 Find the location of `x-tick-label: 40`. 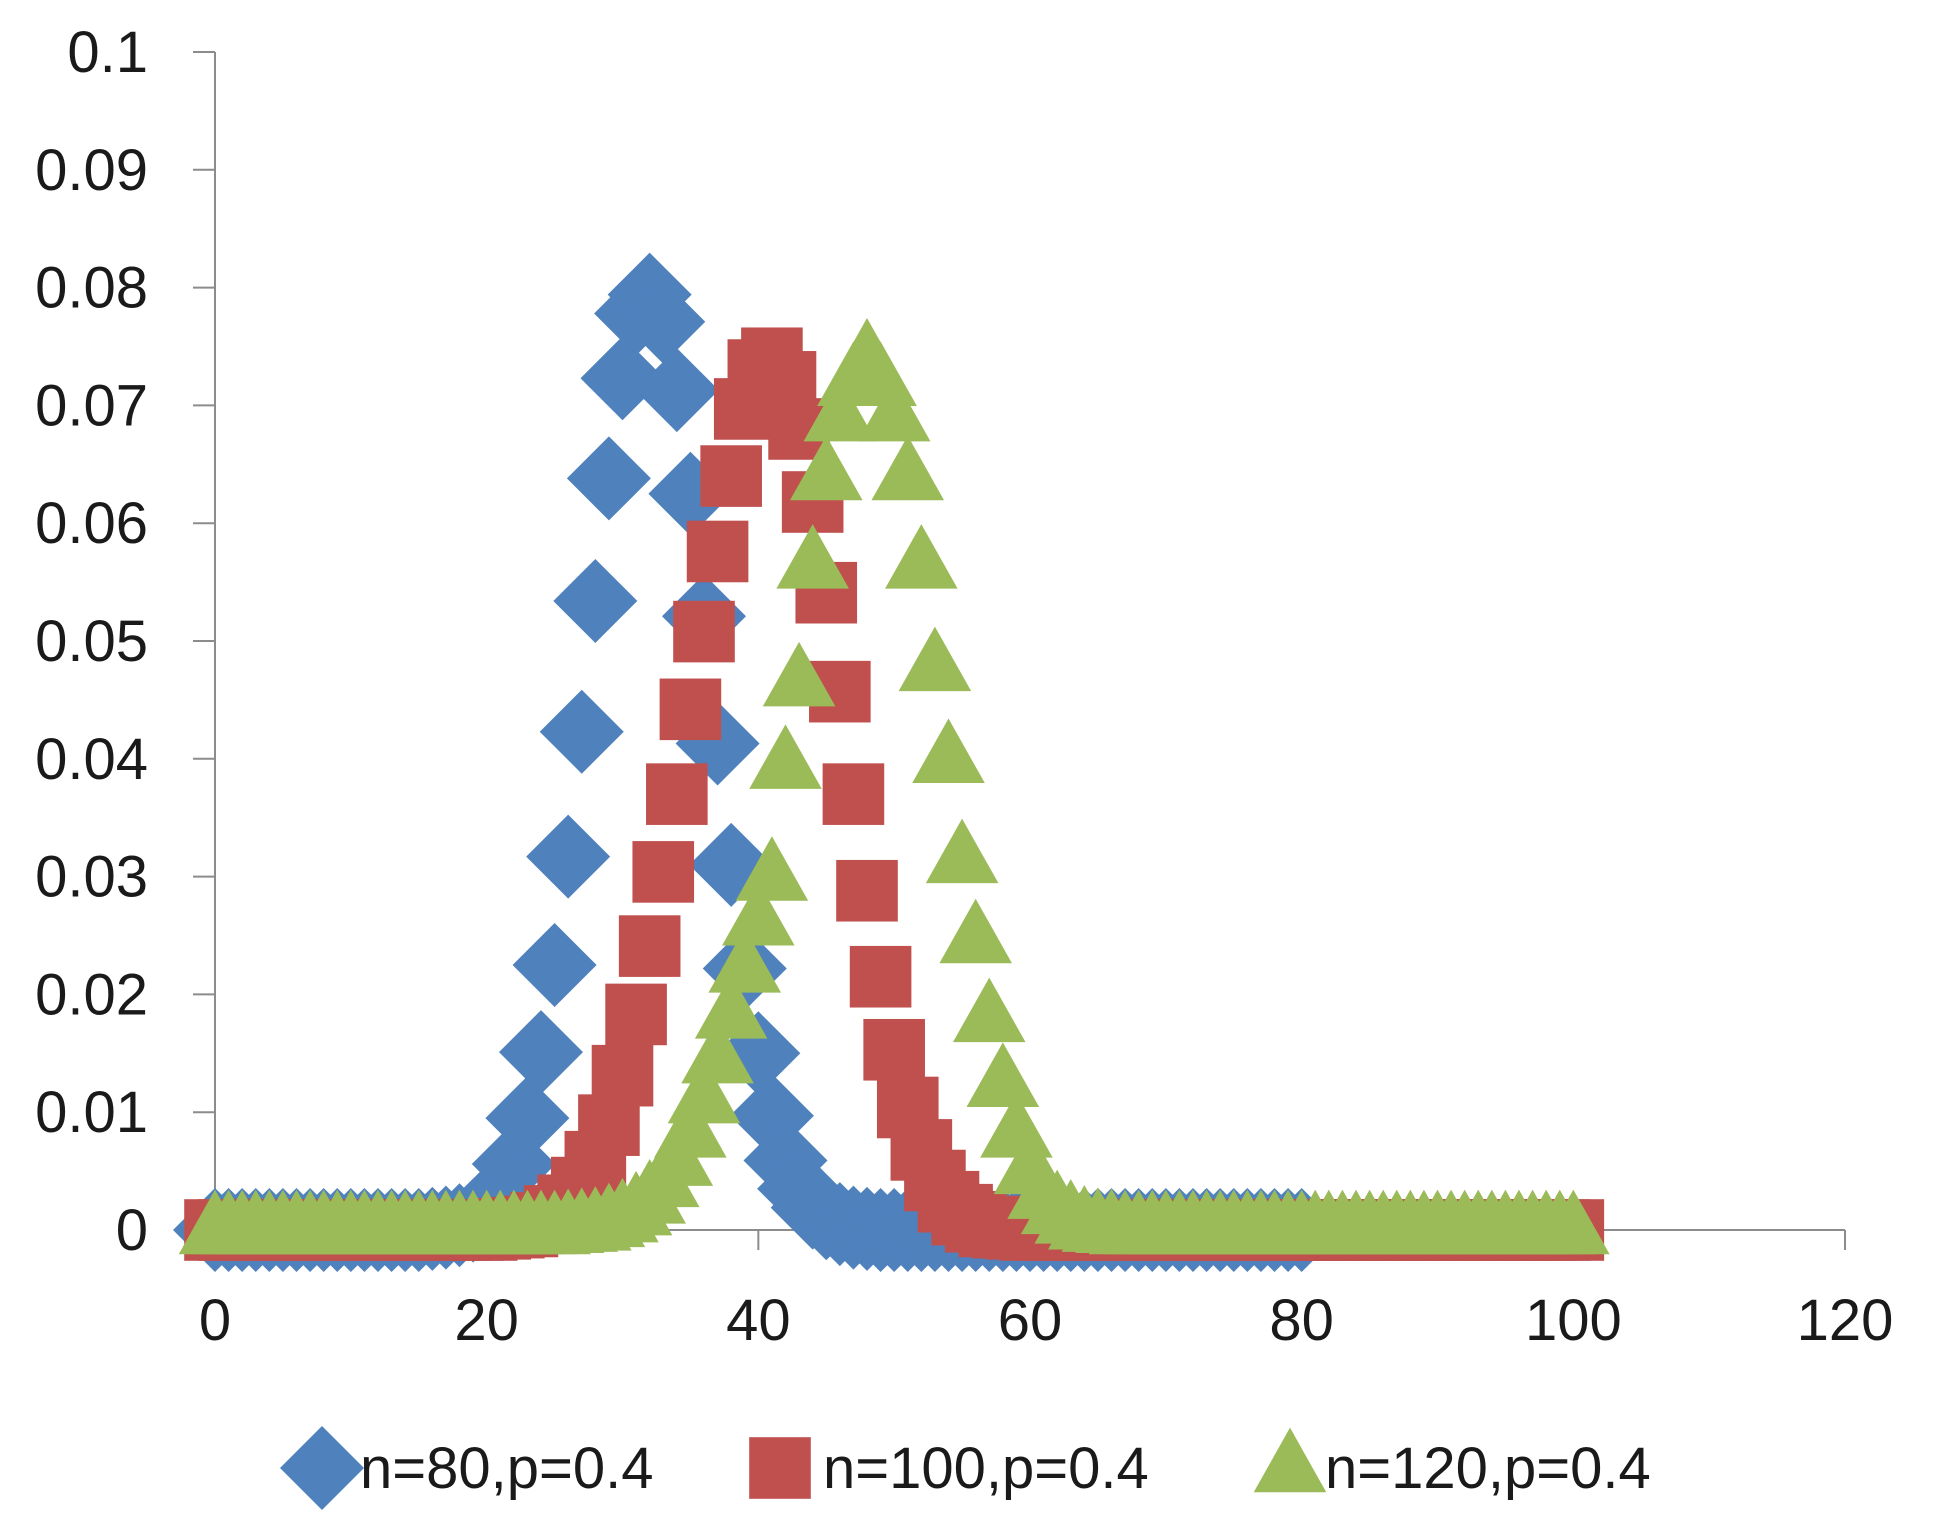

x-tick-label: 40 is located at coordinates (758, 1320).